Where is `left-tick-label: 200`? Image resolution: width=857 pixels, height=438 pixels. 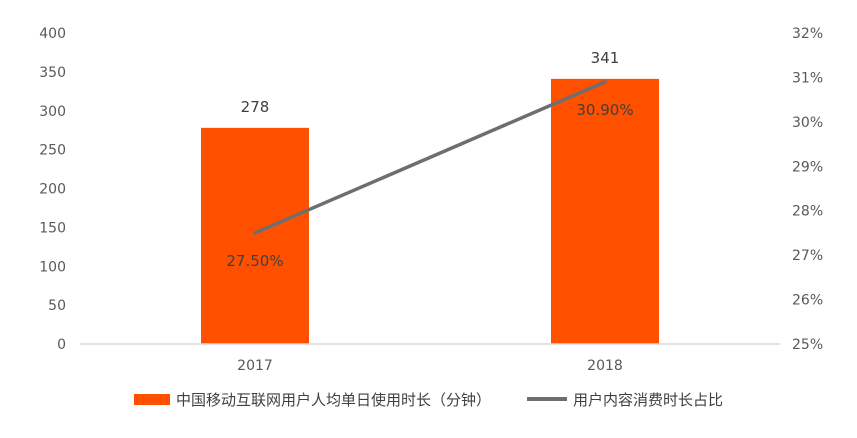
left-tick-label: 200 is located at coordinates (52, 190).